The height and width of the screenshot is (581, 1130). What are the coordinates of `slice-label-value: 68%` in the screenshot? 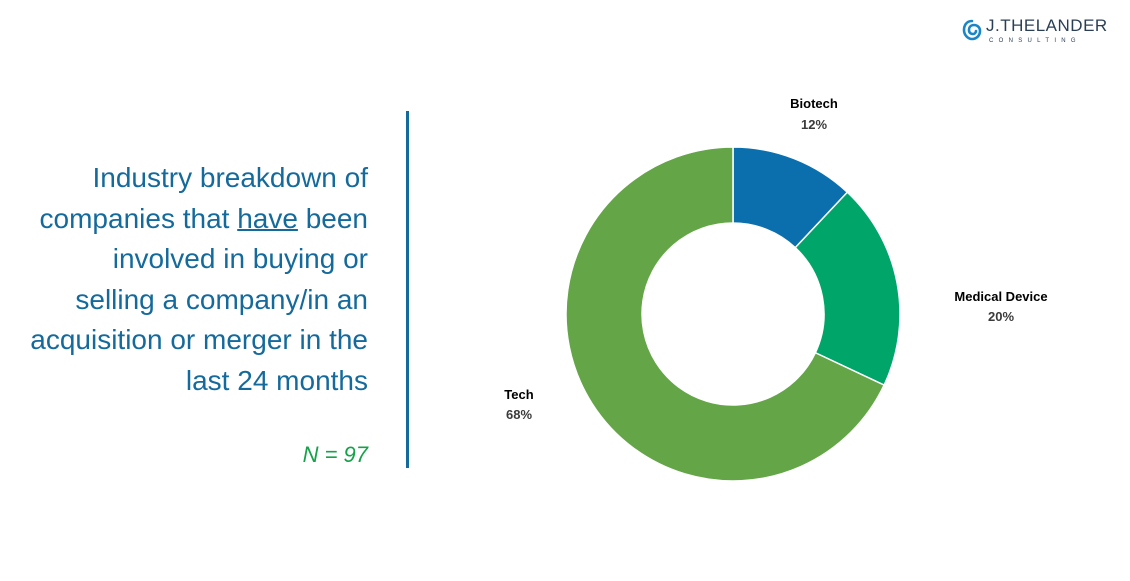 It's located at (519, 414).